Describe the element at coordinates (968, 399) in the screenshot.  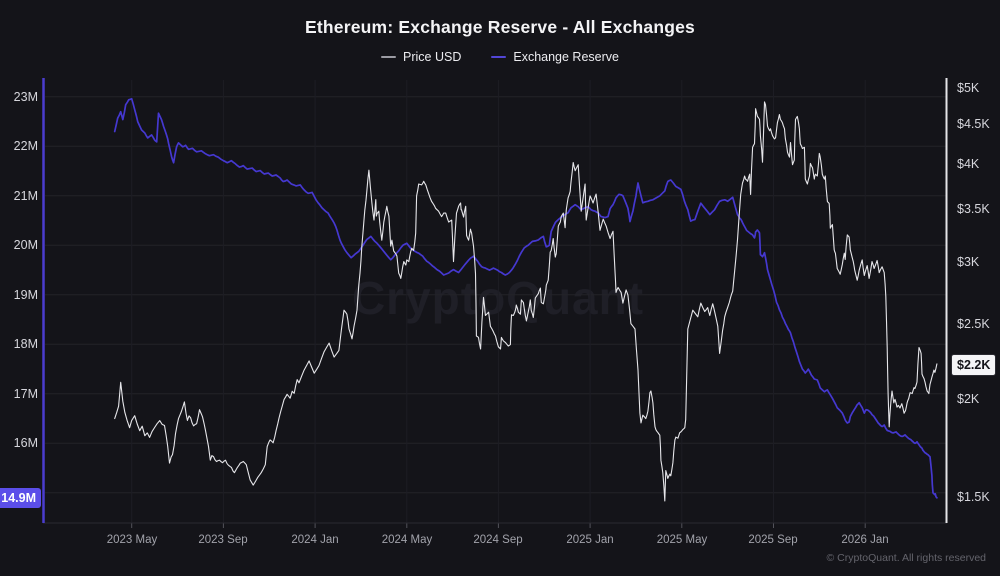
I see `price-tick-label: $2K` at that location.